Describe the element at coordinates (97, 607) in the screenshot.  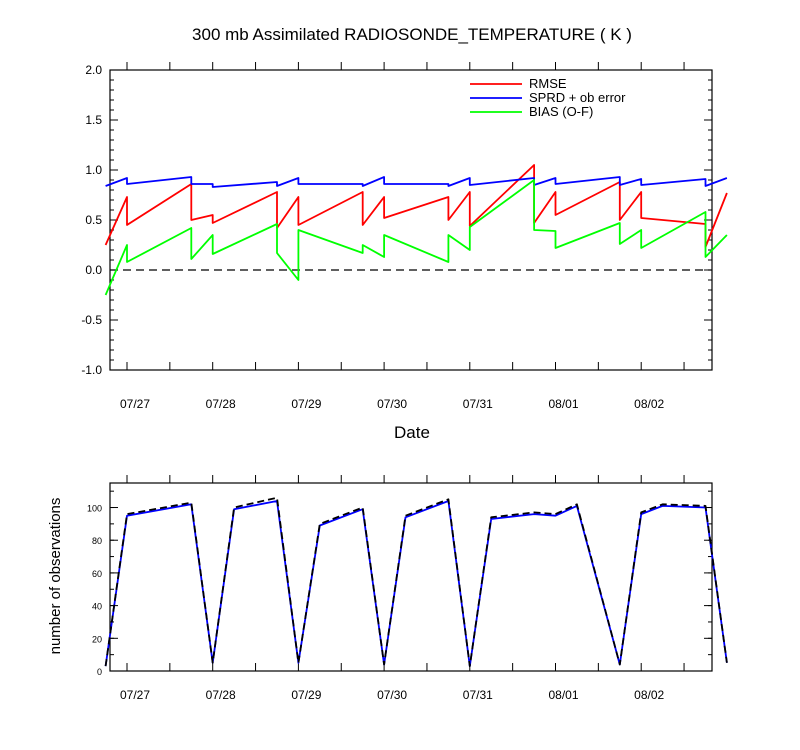
I see `y-tick-label: 40` at that location.